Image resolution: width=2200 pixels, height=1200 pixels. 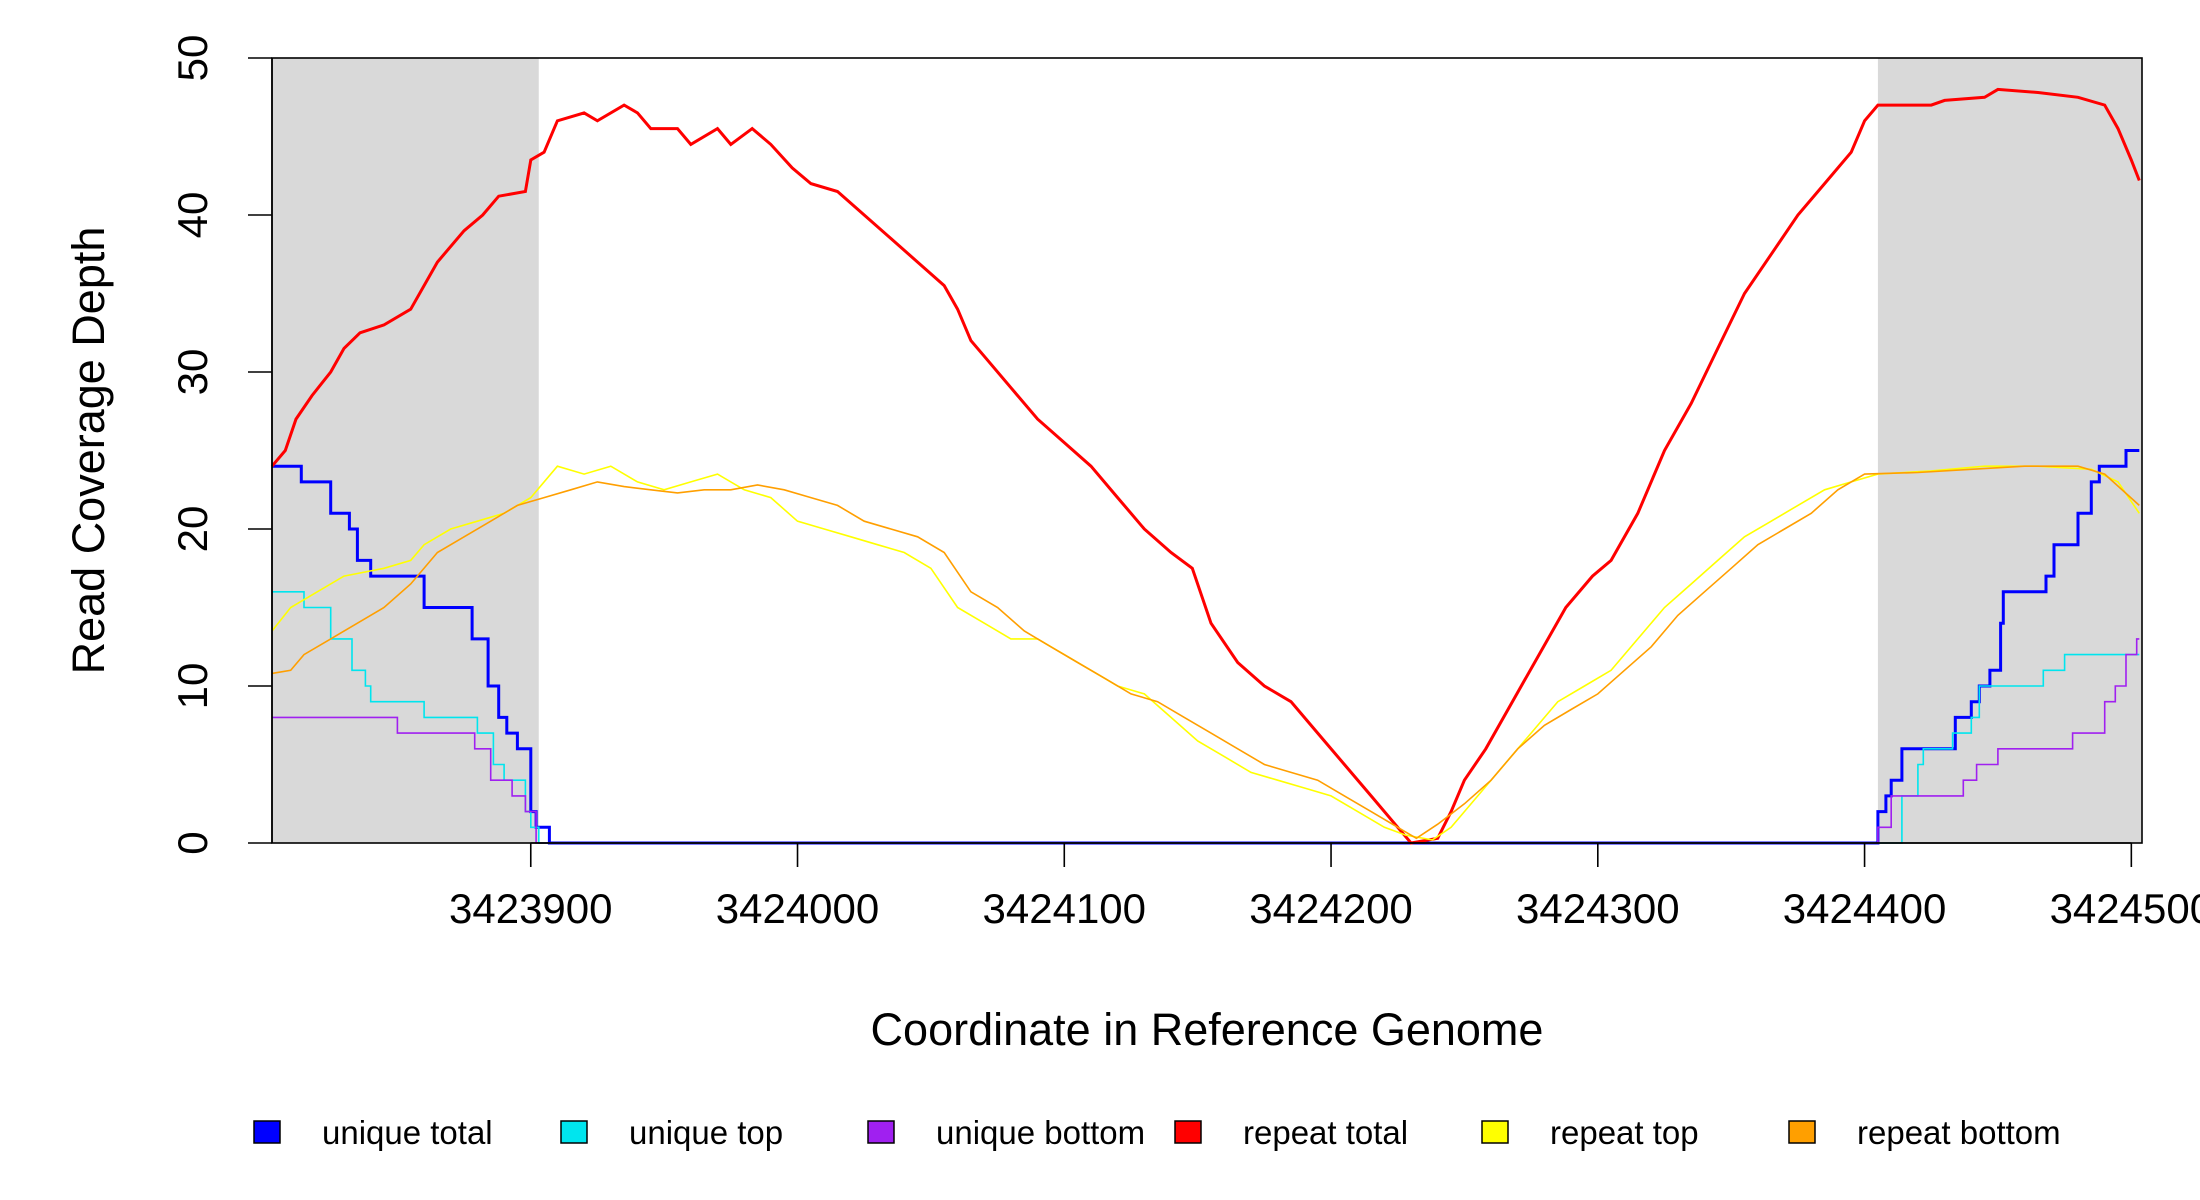 I want to click on y-tick-label: 0, so click(x=192, y=842).